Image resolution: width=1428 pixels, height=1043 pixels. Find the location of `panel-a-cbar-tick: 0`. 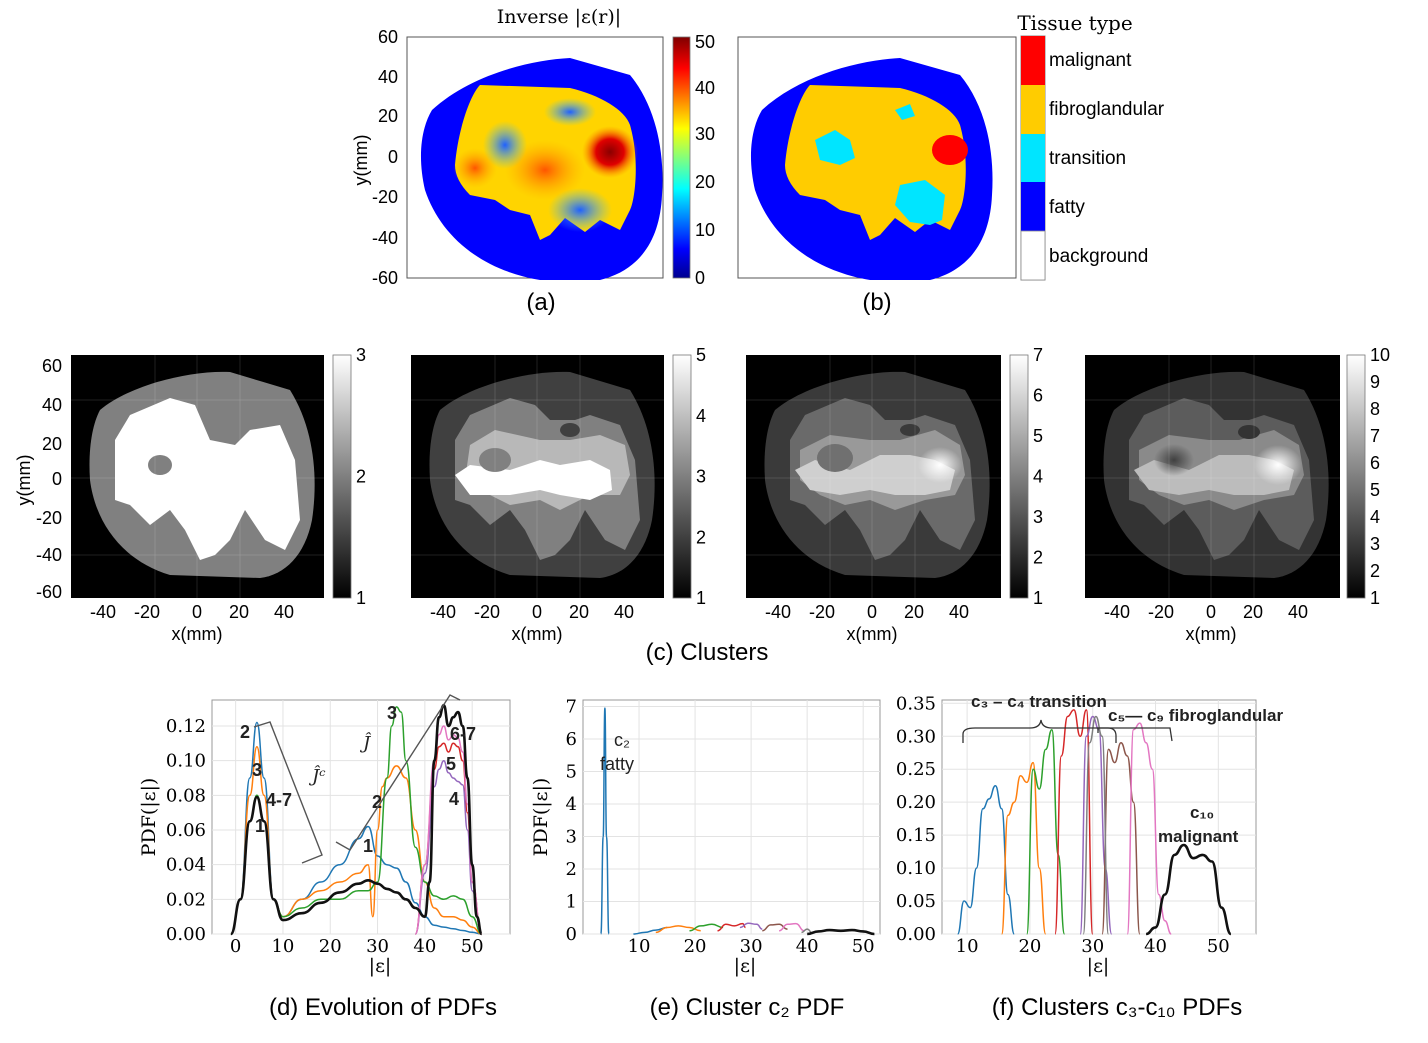

panel-a-cbar-tick: 0 is located at coordinates (700, 278).